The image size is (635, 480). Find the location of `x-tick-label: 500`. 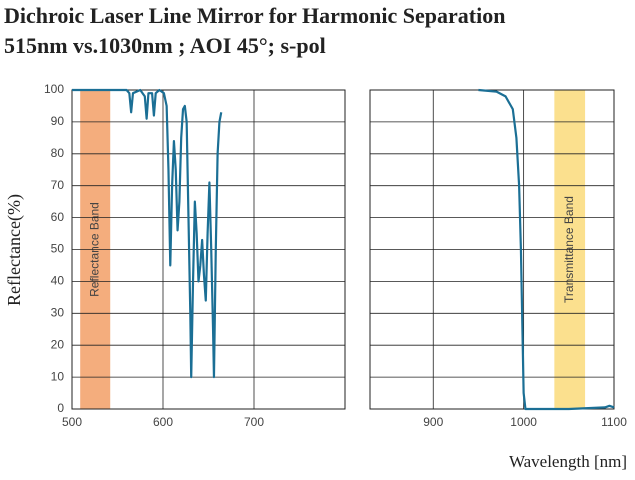

x-tick-label: 500 is located at coordinates (72, 422).